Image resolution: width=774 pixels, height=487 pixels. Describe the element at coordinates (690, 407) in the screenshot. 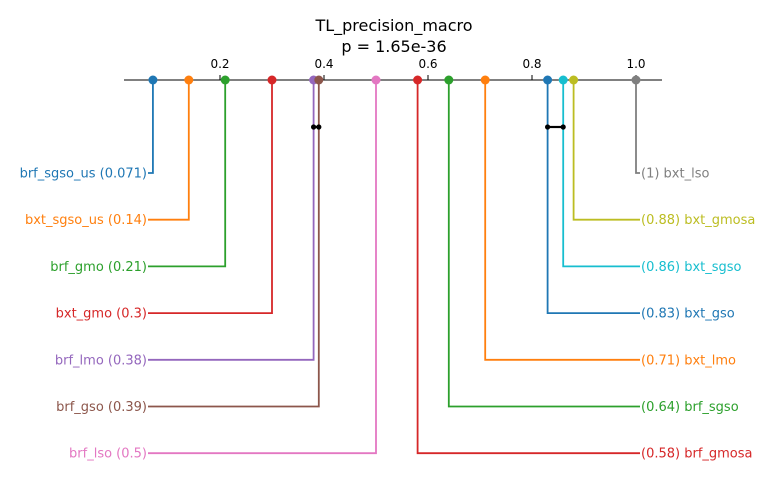

I see `right-item-label: (0.64) brf_sgso` at that location.